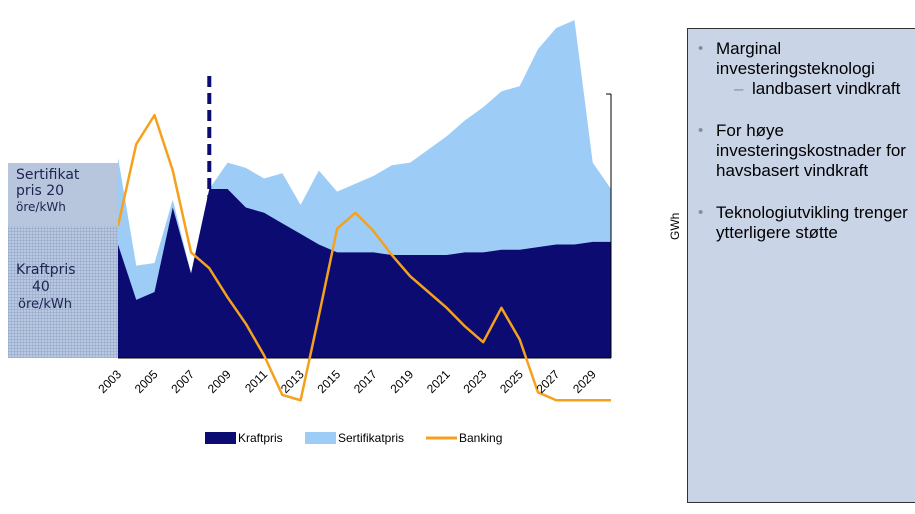  What do you see at coordinates (475, 381) in the screenshot?
I see `x-tick-label: 2023` at bounding box center [475, 381].